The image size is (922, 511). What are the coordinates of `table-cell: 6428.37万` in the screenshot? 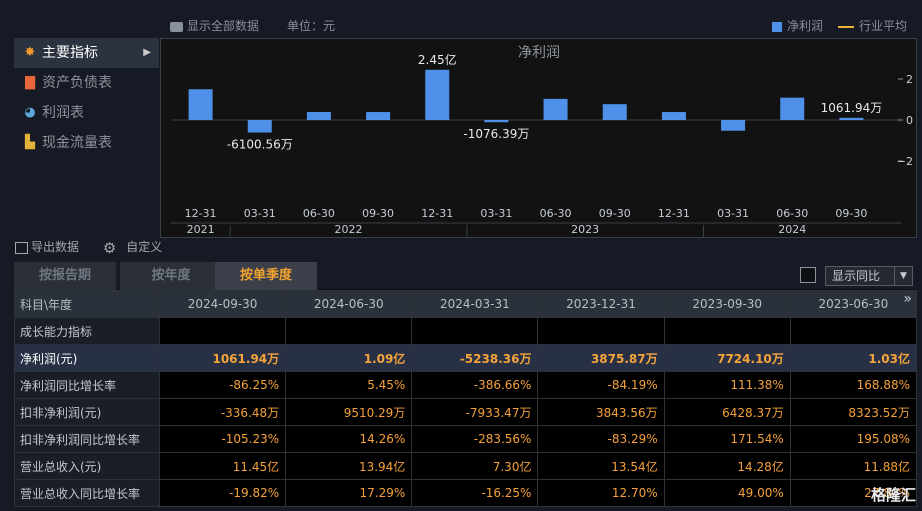 It's located at (727, 412).